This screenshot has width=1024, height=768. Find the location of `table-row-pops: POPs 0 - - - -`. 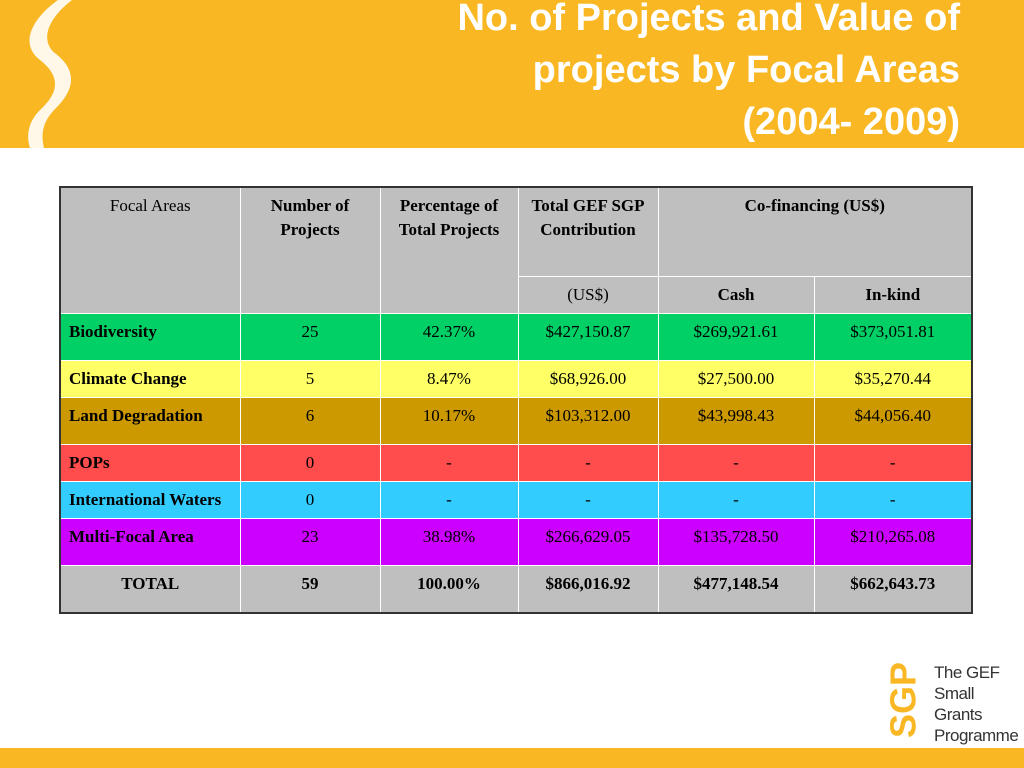

table-row-pops: POPs 0 - - - - is located at coordinates (516, 463).